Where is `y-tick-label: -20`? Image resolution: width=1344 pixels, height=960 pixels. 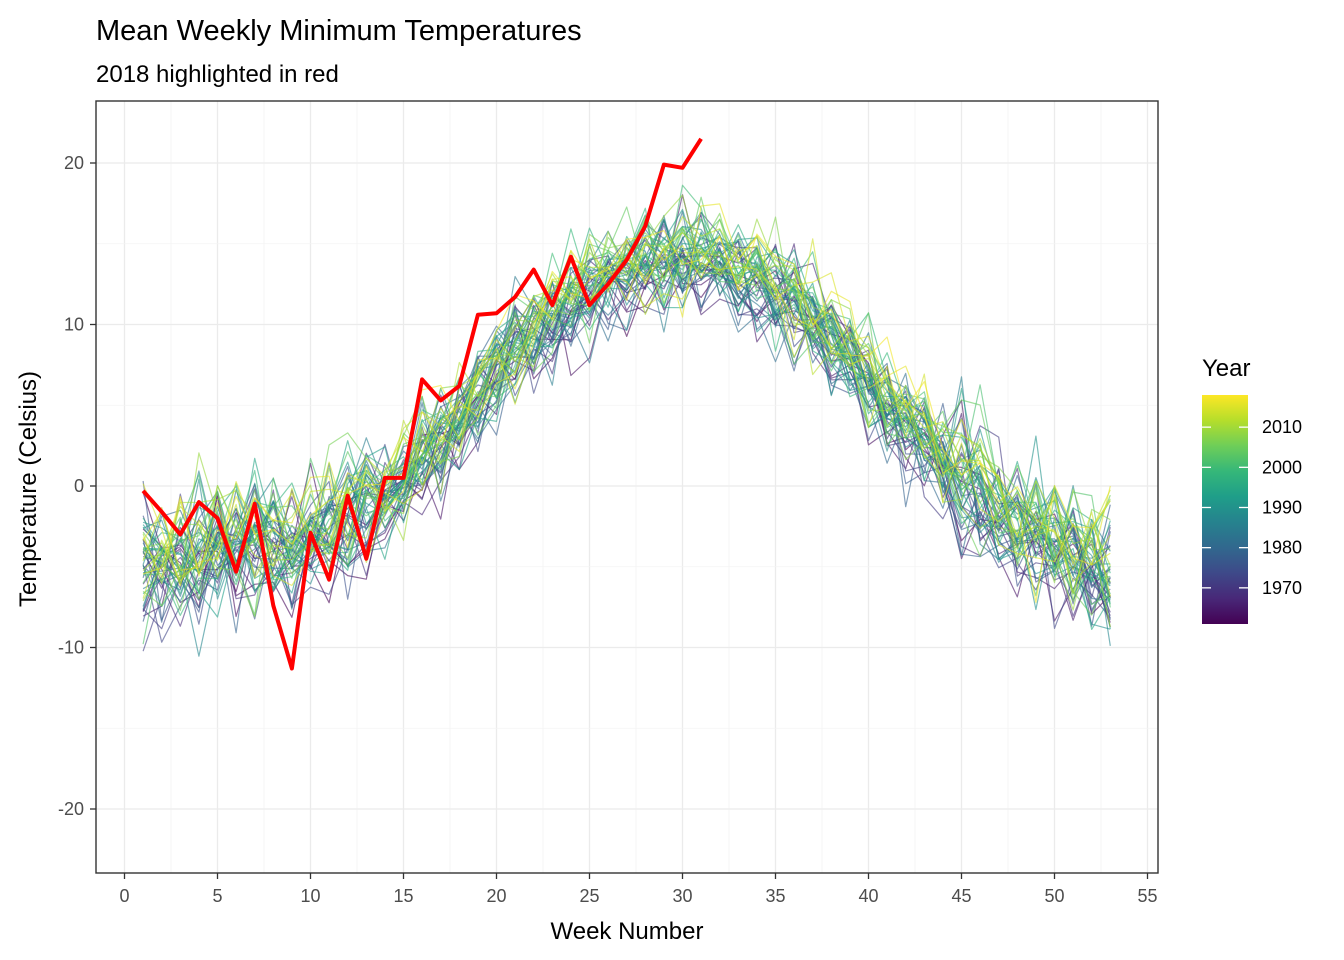
y-tick-label: -20 is located at coordinates (71, 809).